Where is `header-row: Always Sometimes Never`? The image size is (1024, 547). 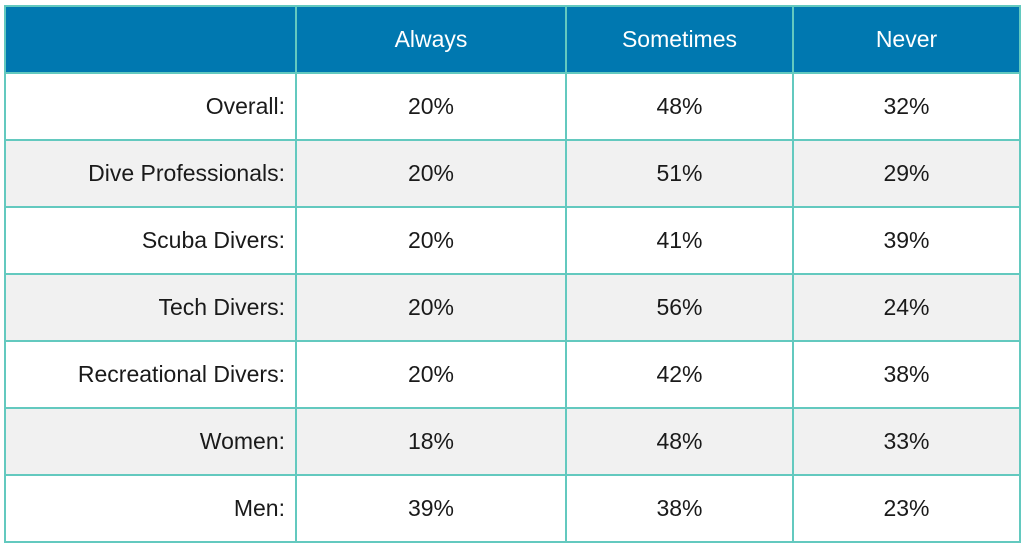 header-row: Always Sometimes Never is located at coordinates (512, 39).